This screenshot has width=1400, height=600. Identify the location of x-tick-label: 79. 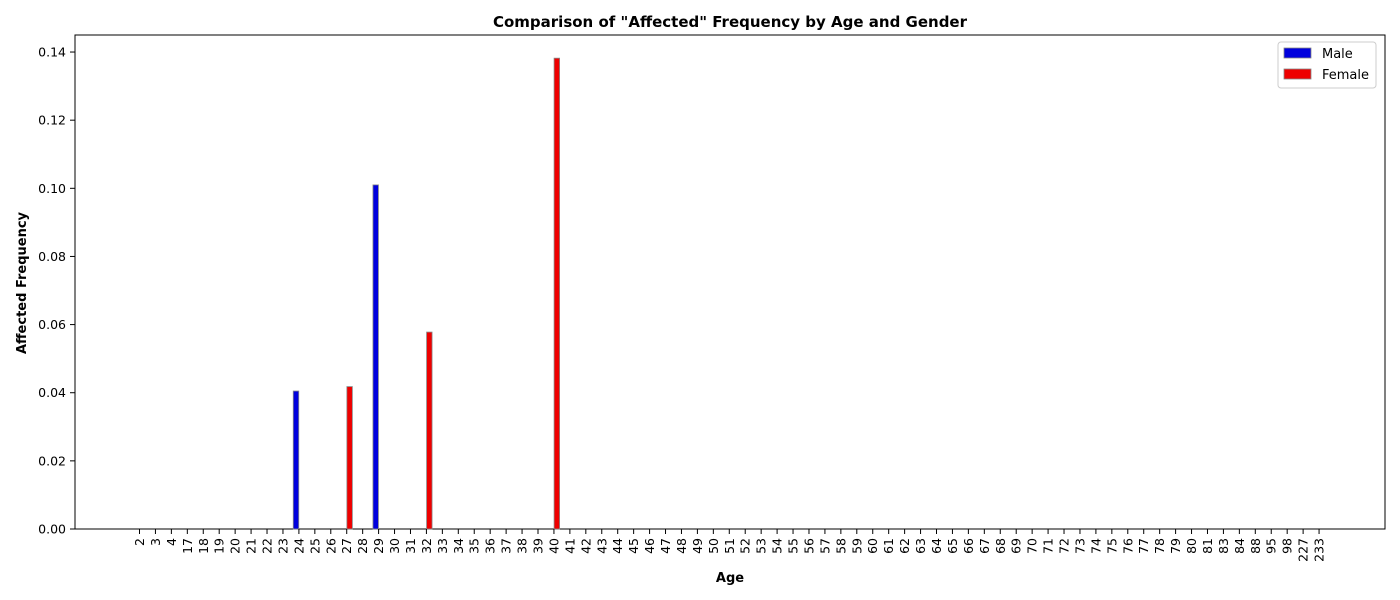
(1175, 546).